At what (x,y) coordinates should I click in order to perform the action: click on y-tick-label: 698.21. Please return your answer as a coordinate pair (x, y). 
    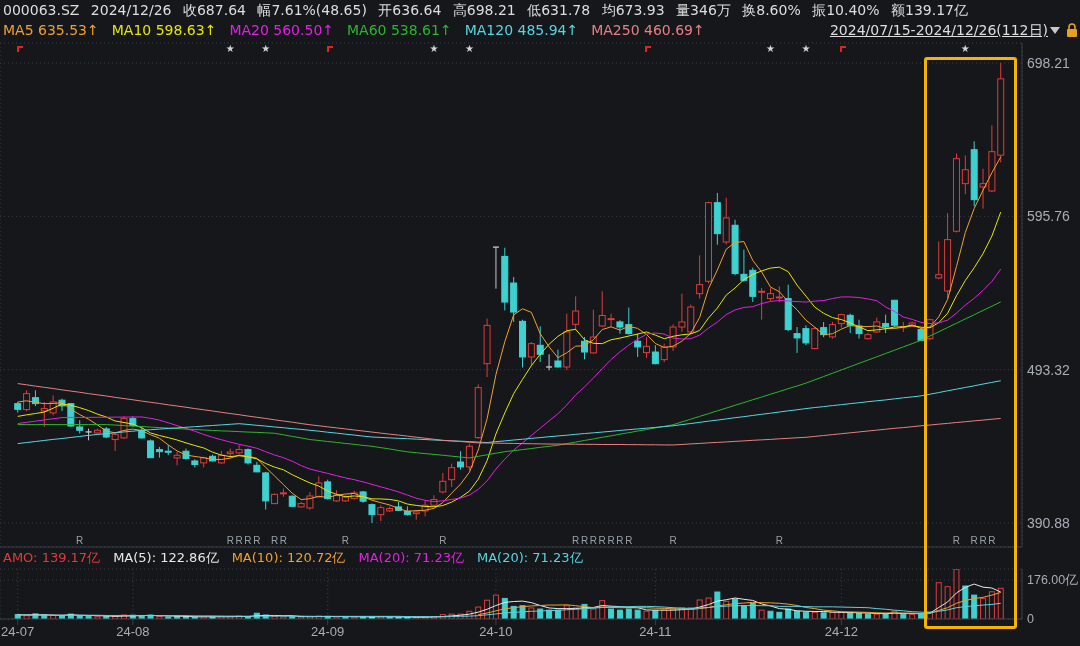
    Looking at the image, I should click on (1049, 63).